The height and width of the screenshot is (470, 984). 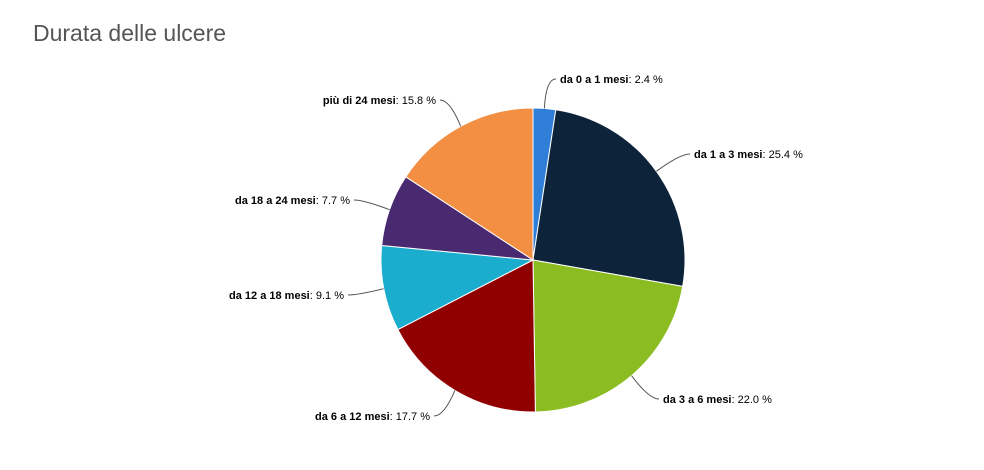 What do you see at coordinates (646, 80) in the screenshot?
I see `data-label-value: : 2.4 %` at bounding box center [646, 80].